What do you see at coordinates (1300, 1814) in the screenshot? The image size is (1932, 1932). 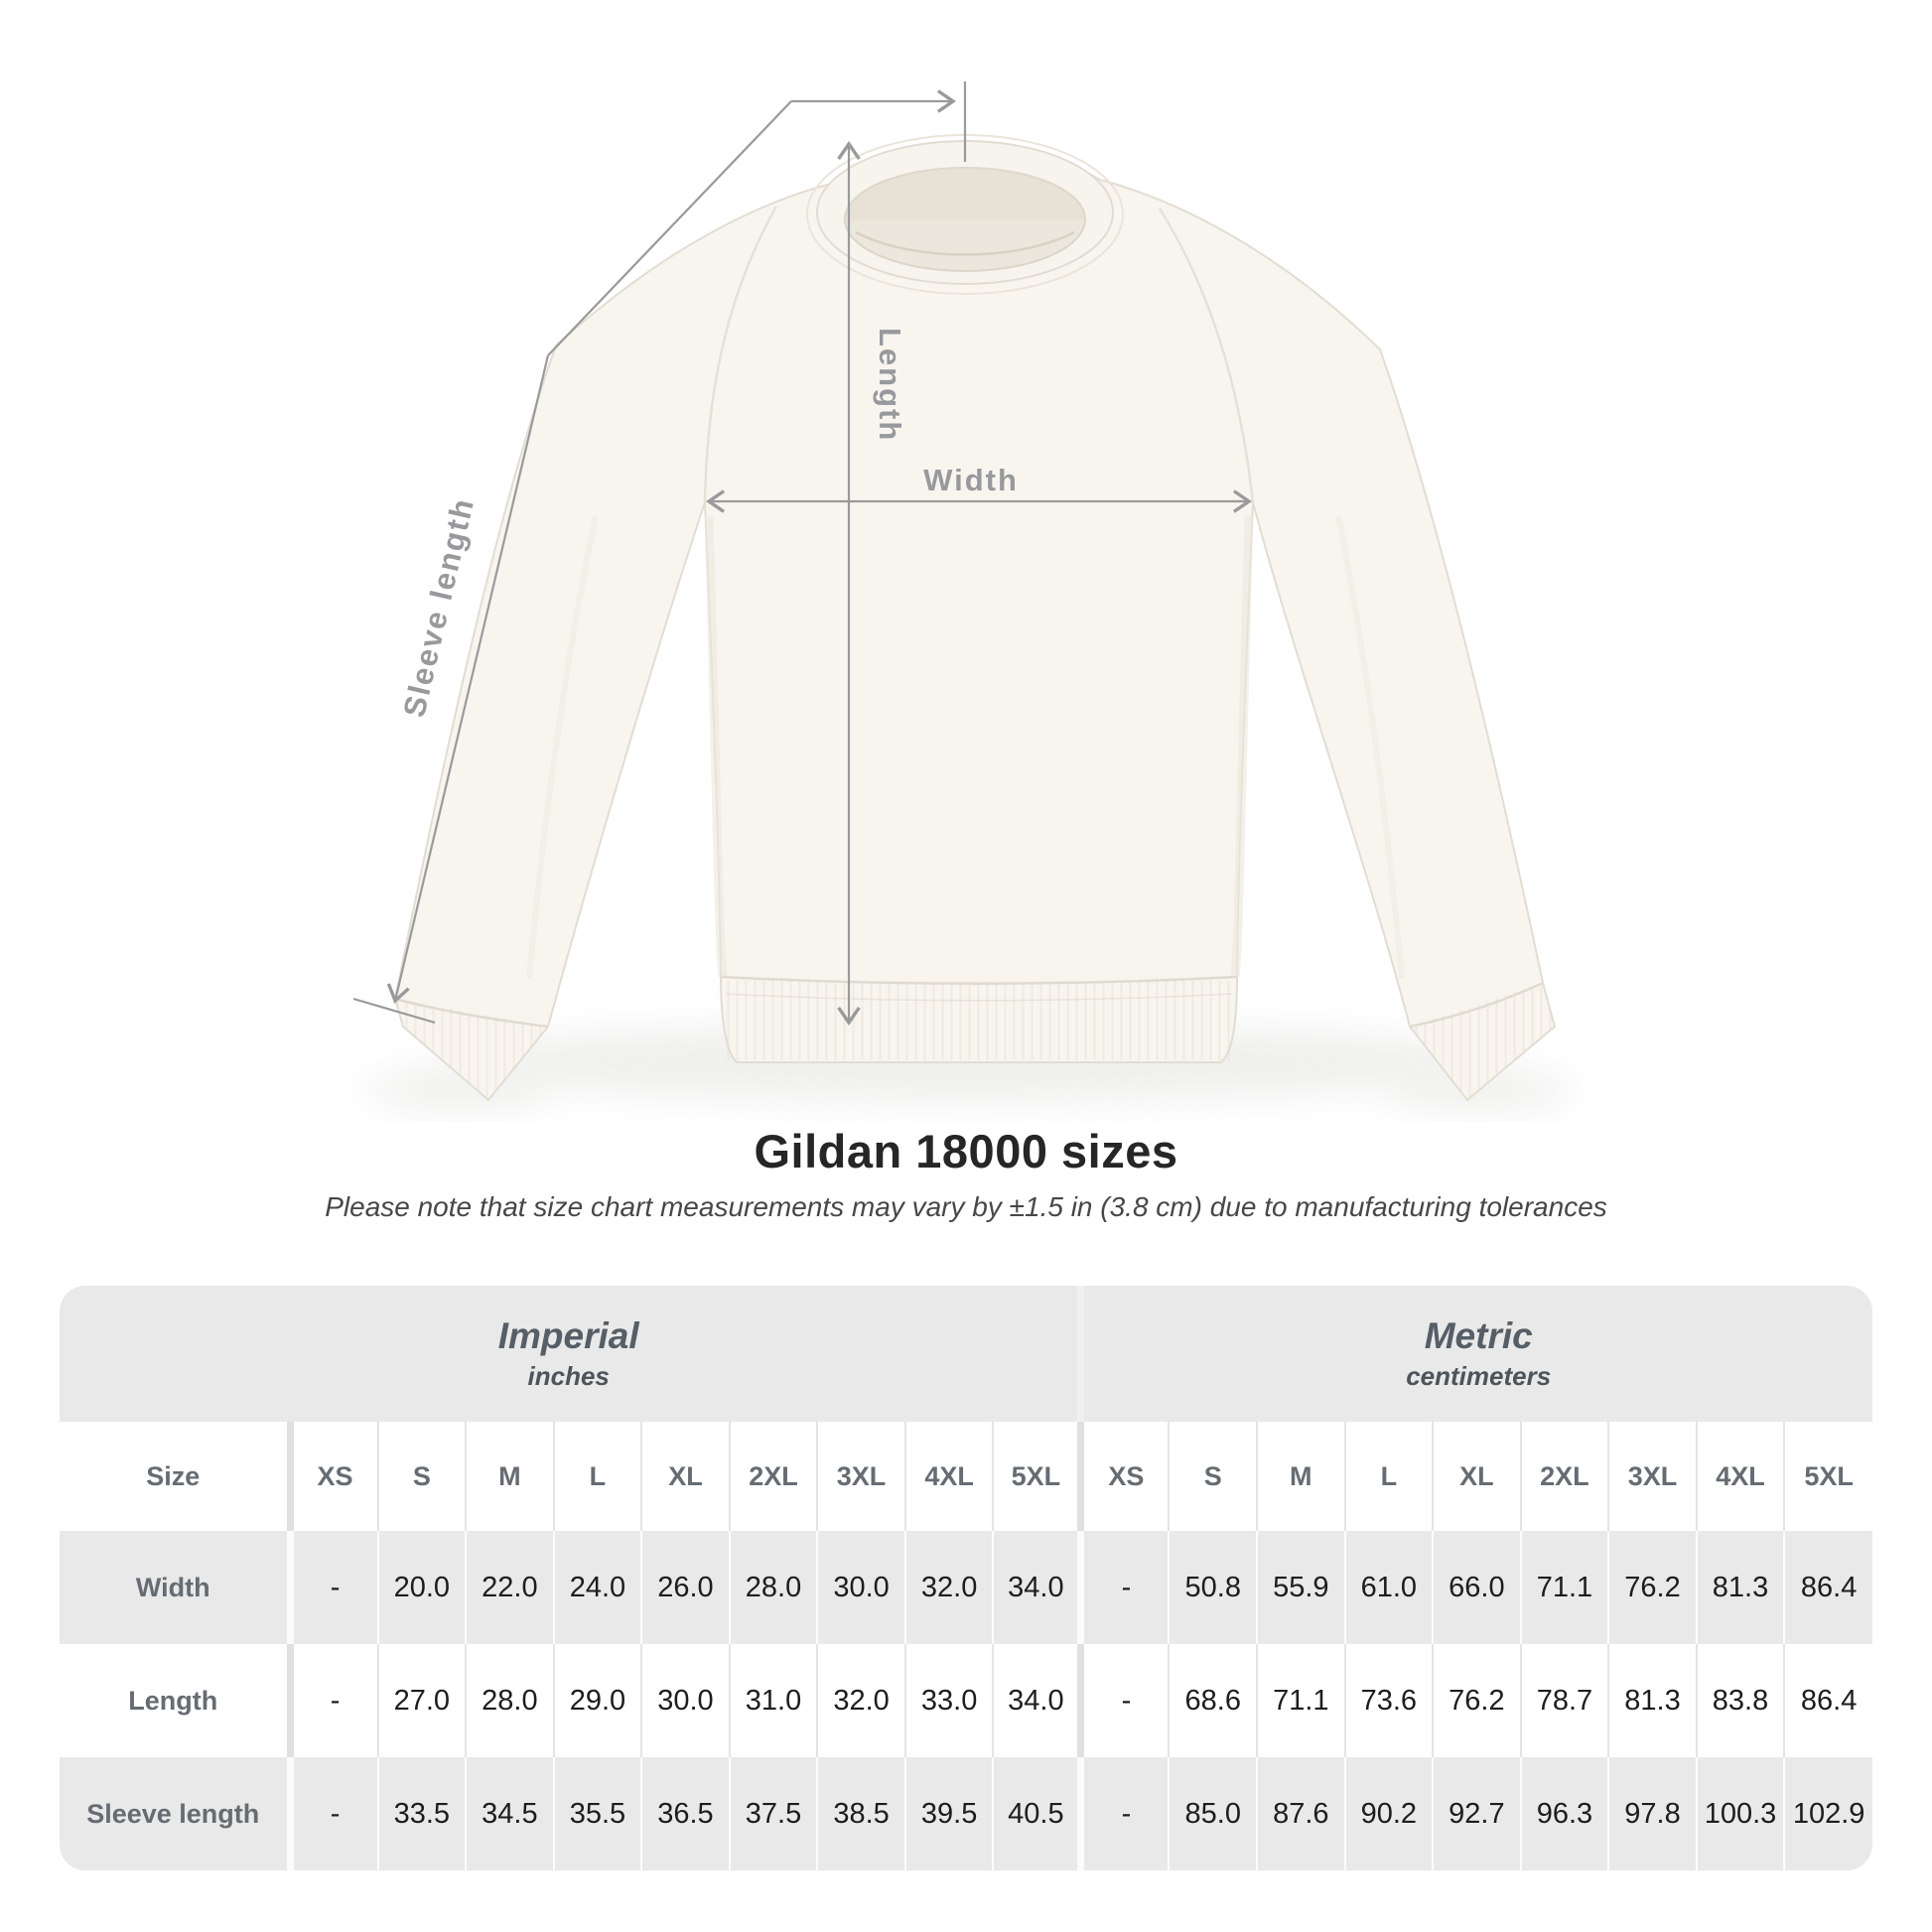 I see `table-cell: 87.6` at bounding box center [1300, 1814].